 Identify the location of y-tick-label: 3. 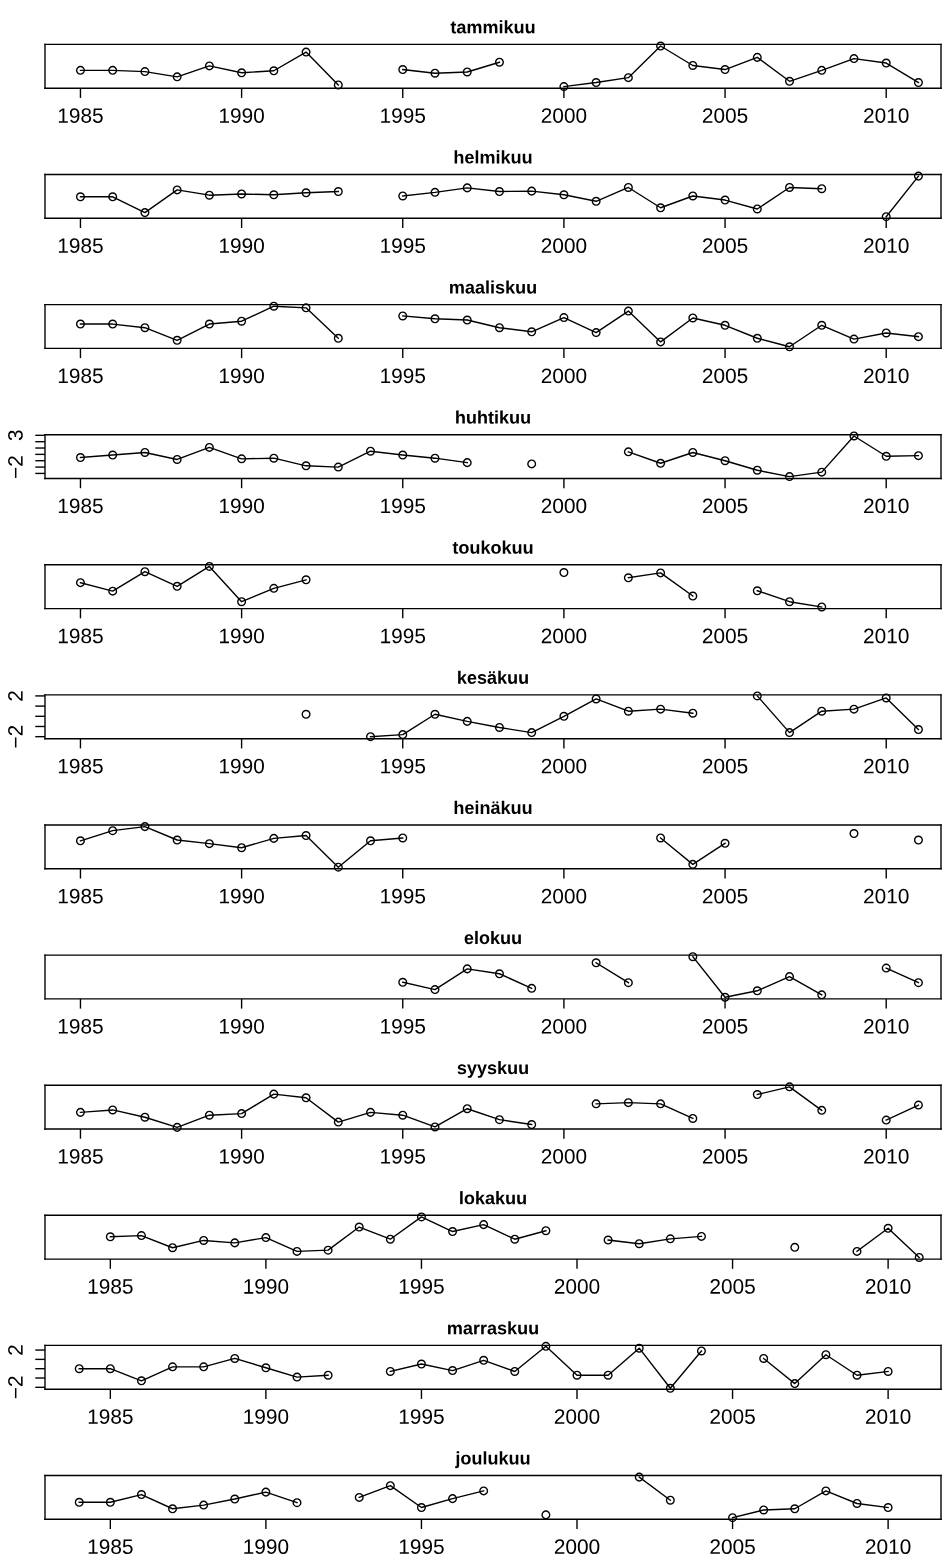
(15, 435).